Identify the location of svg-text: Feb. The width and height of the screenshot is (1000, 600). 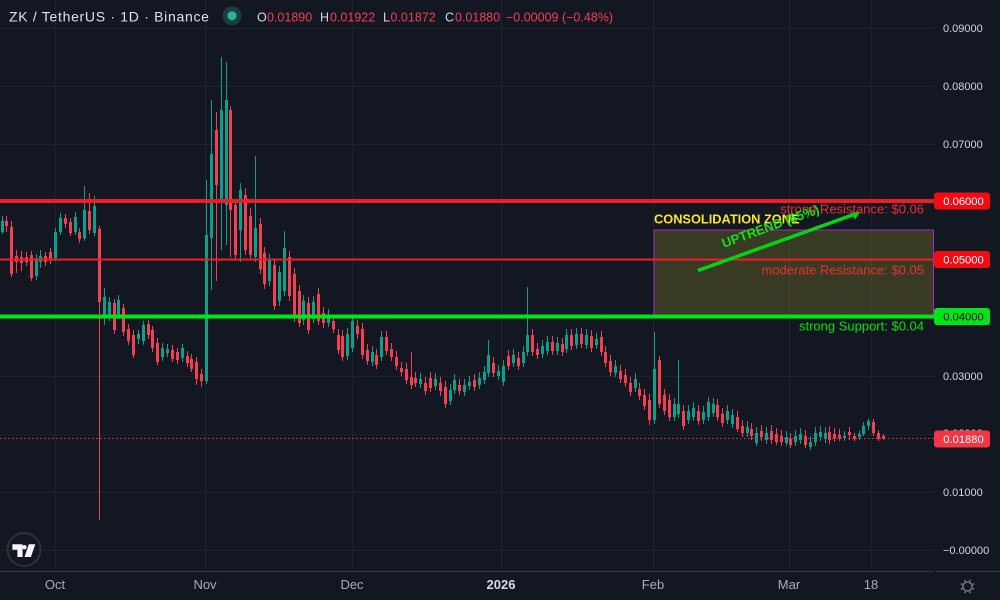
(653, 584).